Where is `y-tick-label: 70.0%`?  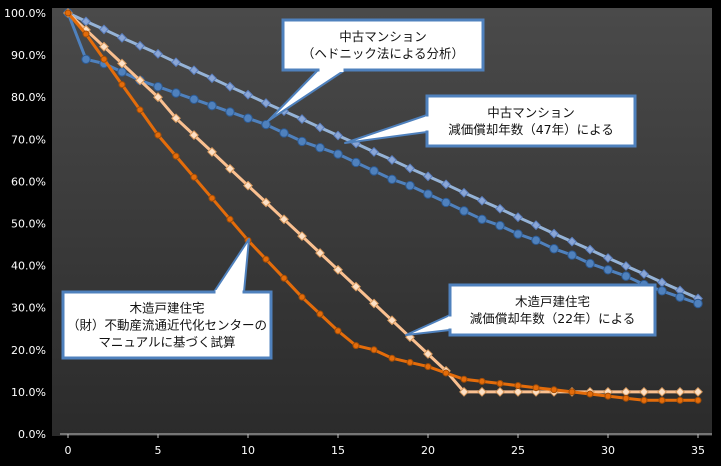 y-tick-label: 70.0% is located at coordinates (28, 139).